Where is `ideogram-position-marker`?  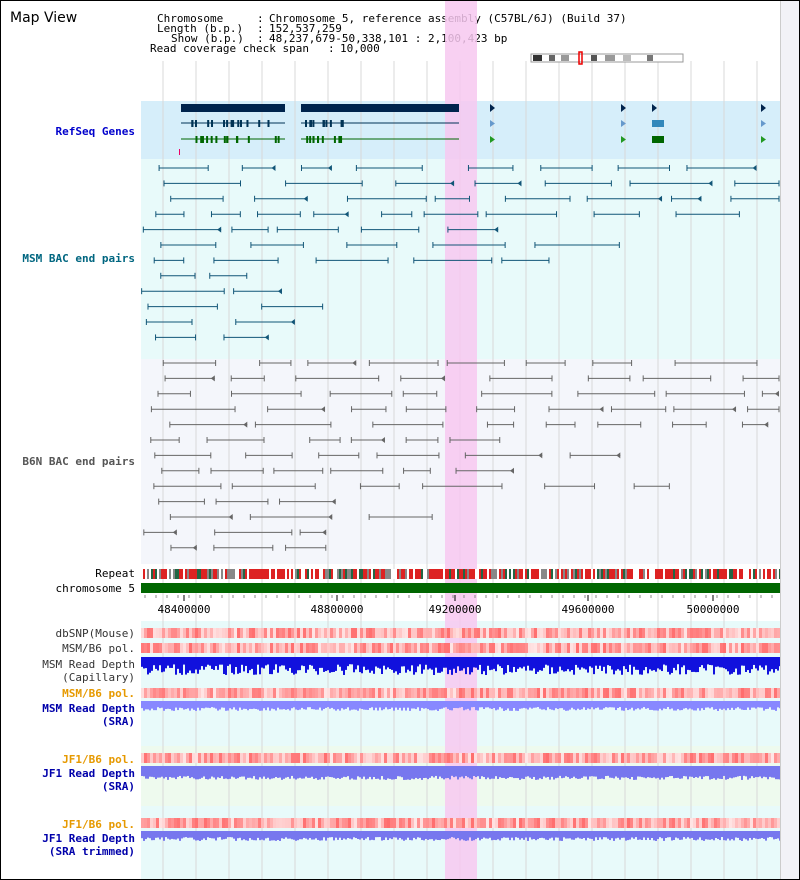 ideogram-position-marker is located at coordinates (580, 58).